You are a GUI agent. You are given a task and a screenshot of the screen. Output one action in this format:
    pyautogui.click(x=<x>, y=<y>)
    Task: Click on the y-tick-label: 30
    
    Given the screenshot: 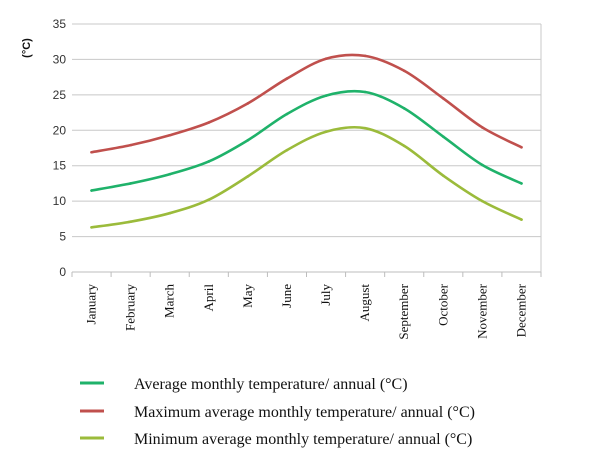 What is the action you would take?
    pyautogui.click(x=60, y=59)
    